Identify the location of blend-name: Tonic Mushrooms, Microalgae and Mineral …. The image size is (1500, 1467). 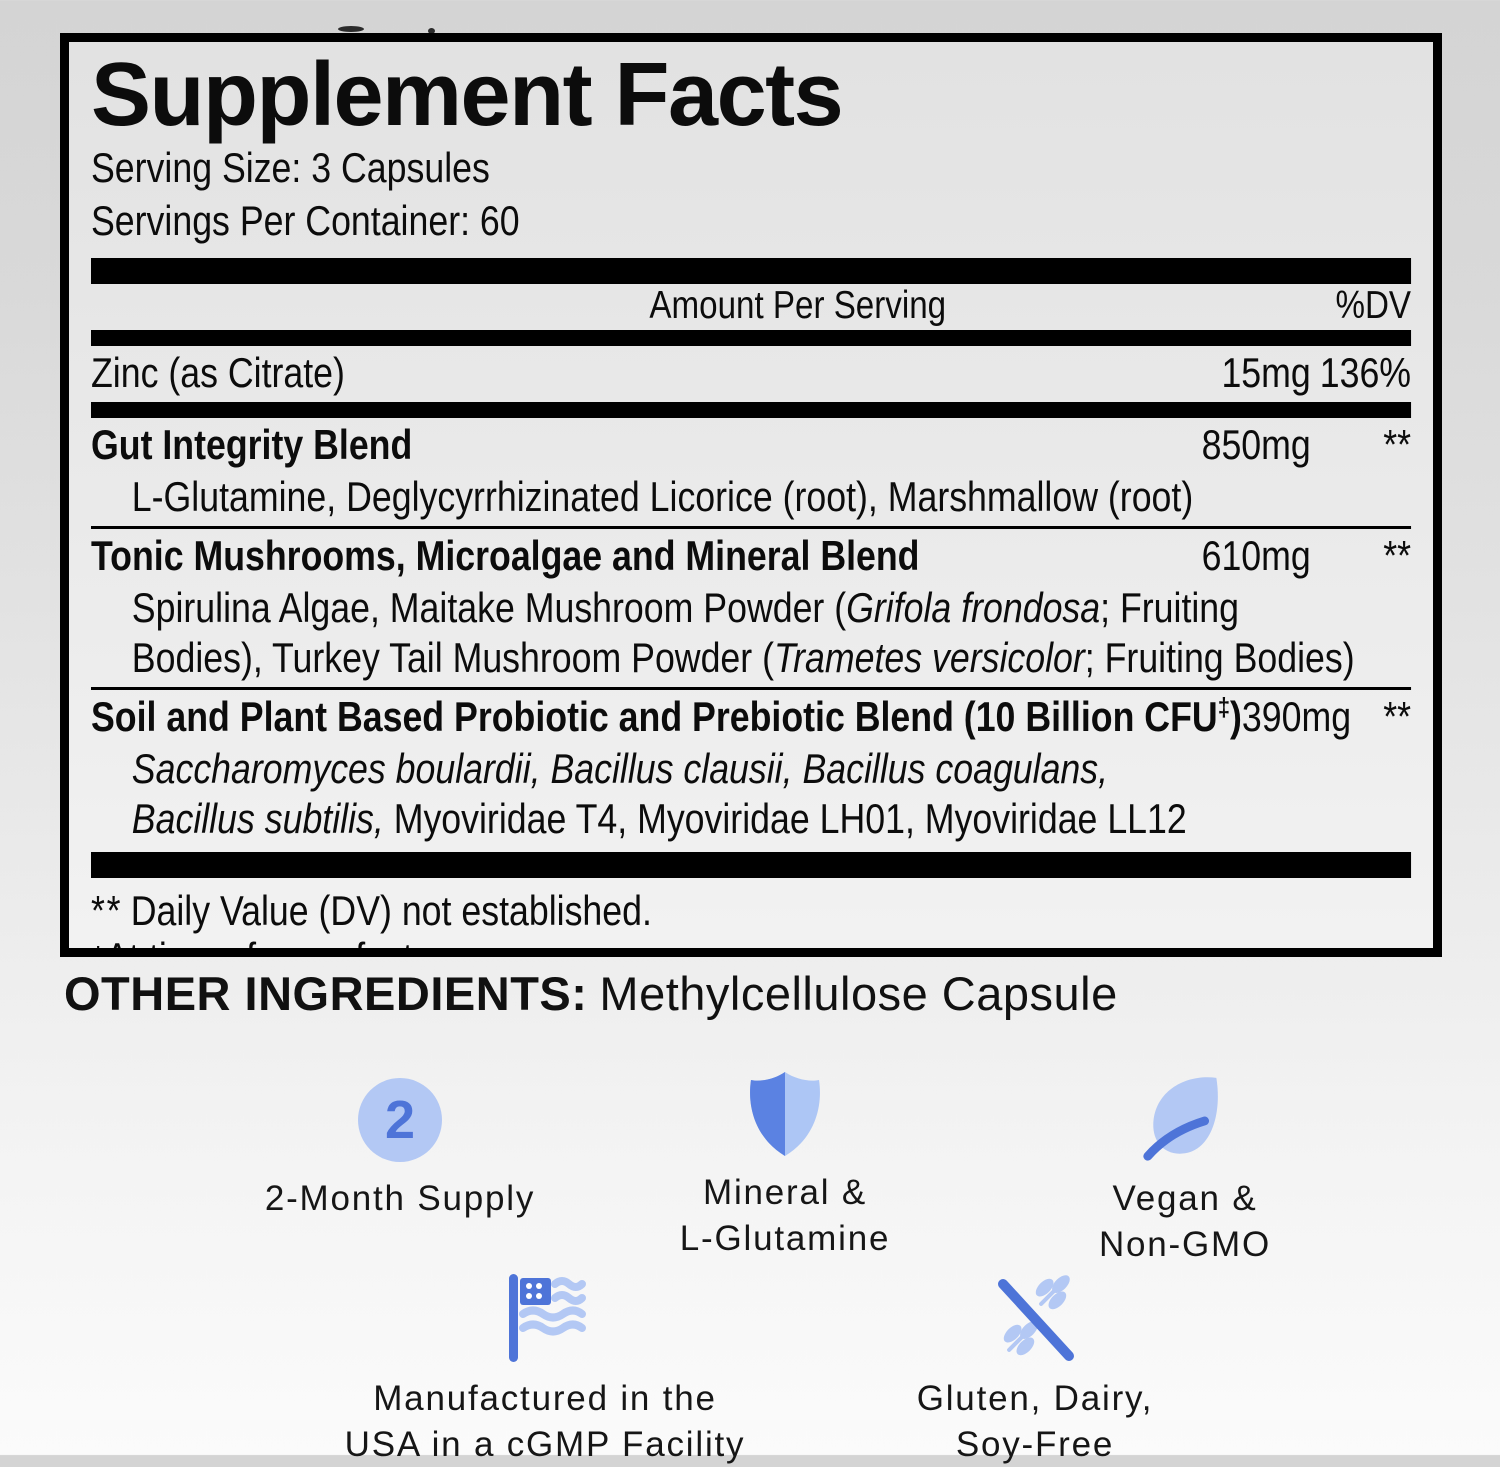
(633, 555).